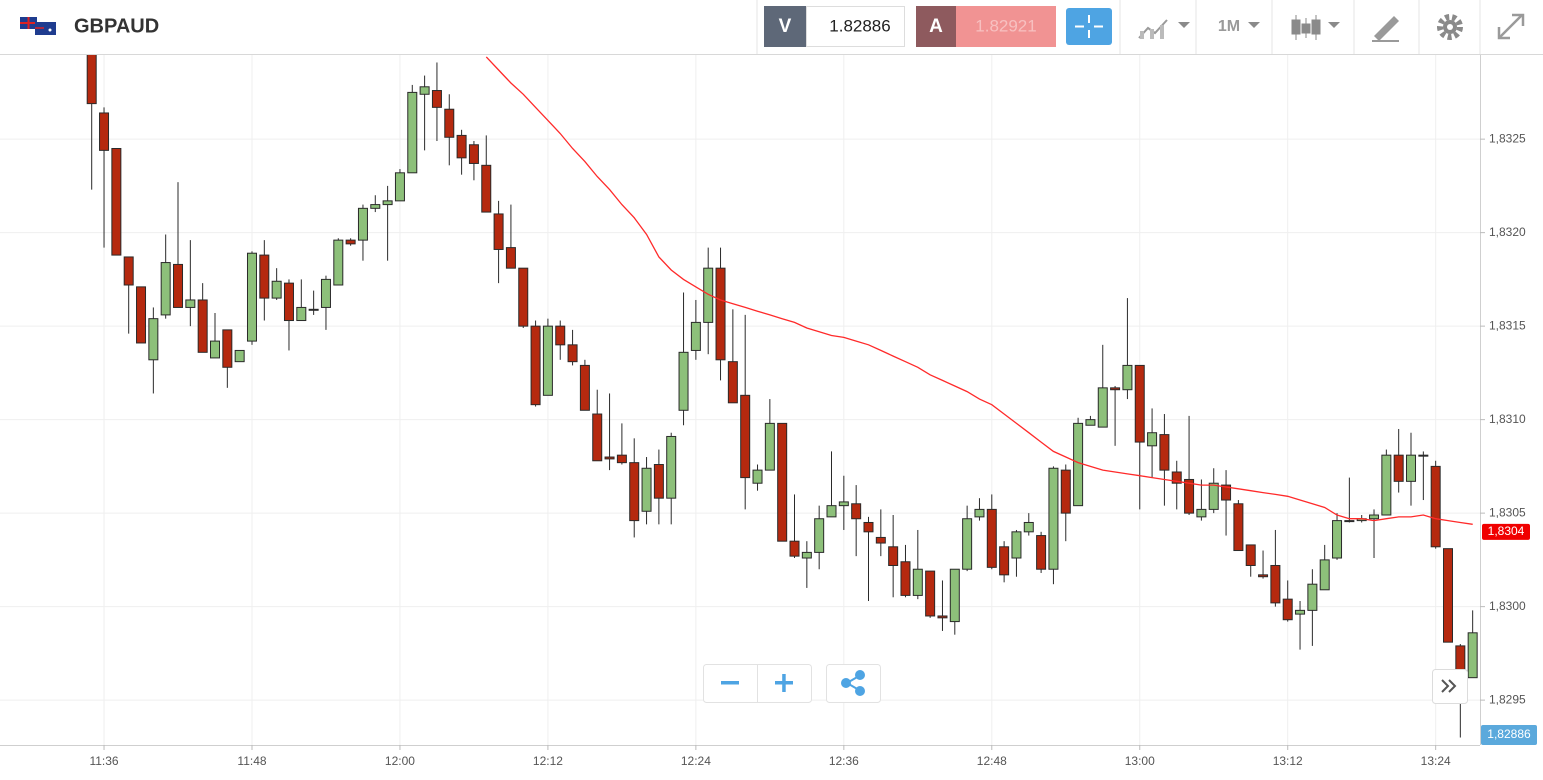 The width and height of the screenshot is (1543, 780). What do you see at coordinates (853, 683) in the screenshot?
I see `share-button` at bounding box center [853, 683].